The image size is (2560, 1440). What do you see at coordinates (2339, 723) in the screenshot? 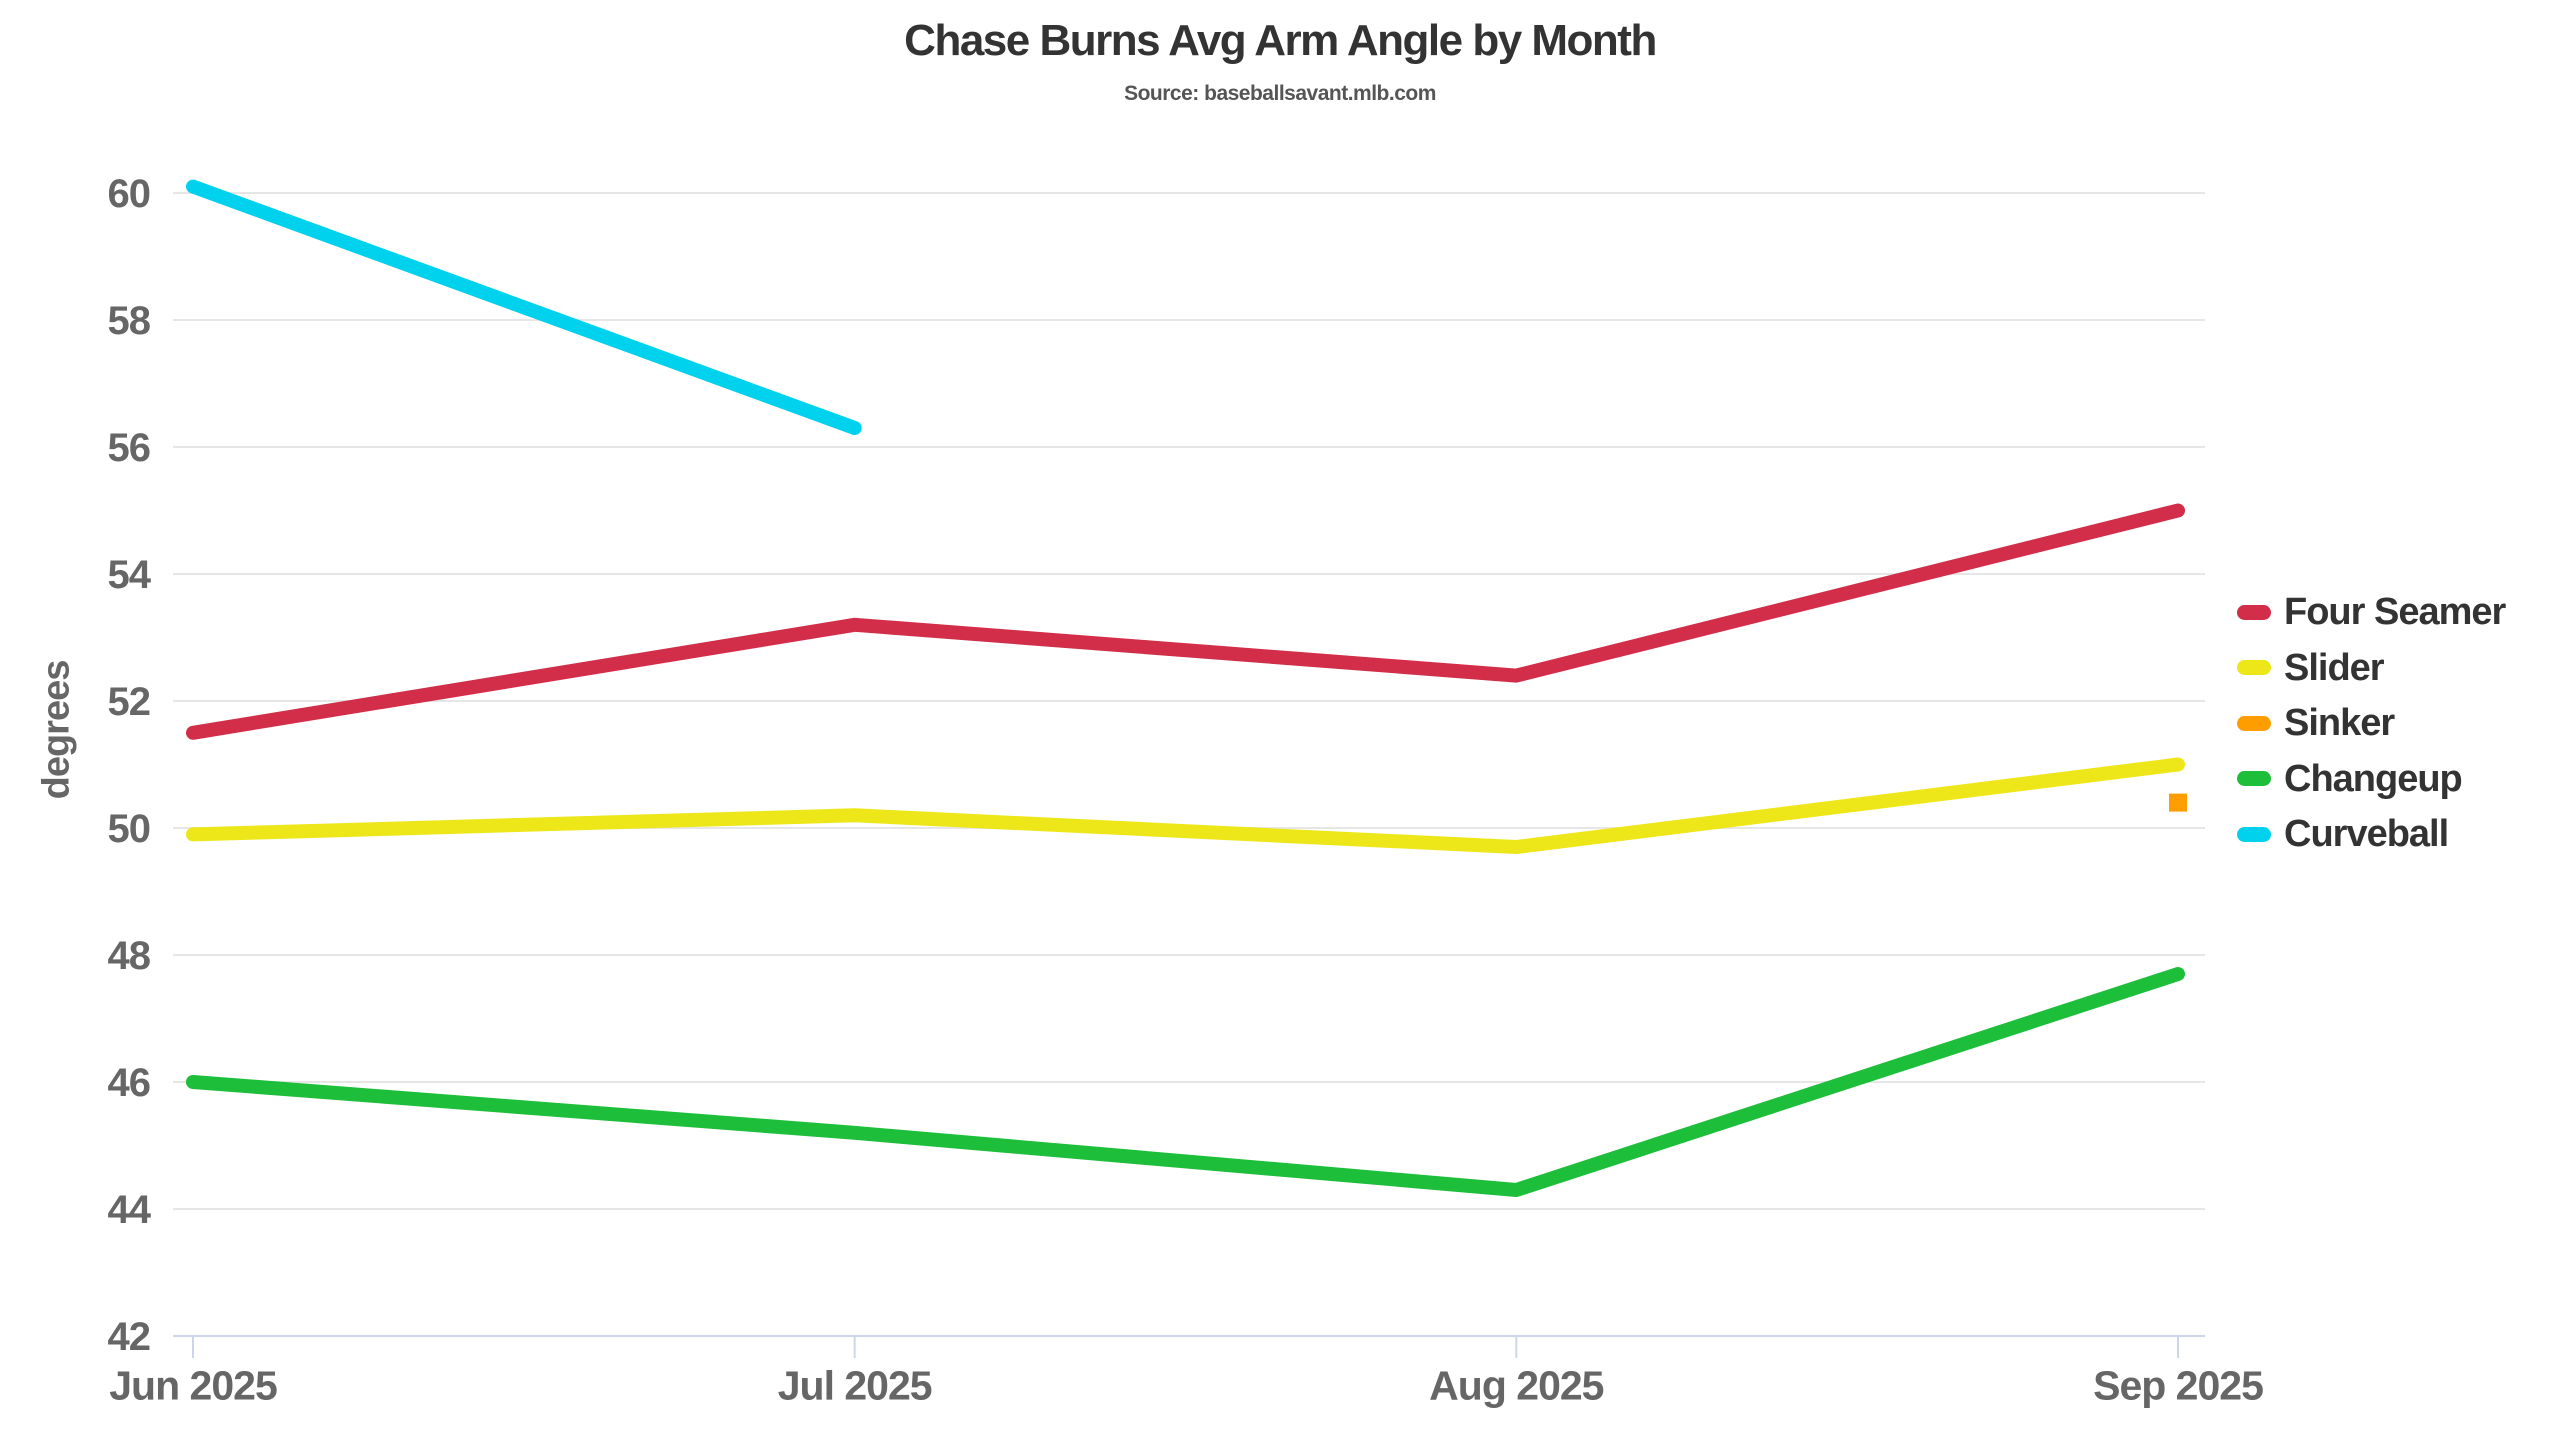
I see `legend-label: Sinker` at bounding box center [2339, 723].